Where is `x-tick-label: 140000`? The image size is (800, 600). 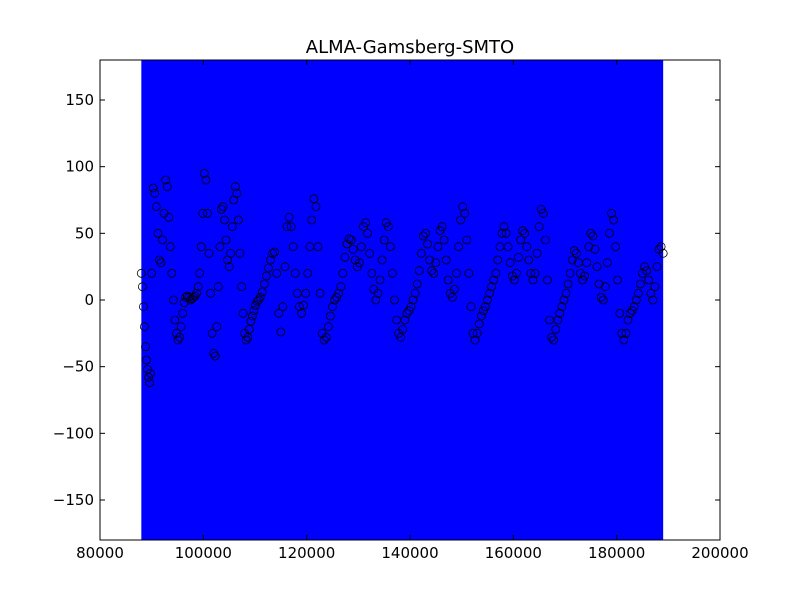
x-tick-label: 140000 is located at coordinates (409, 553).